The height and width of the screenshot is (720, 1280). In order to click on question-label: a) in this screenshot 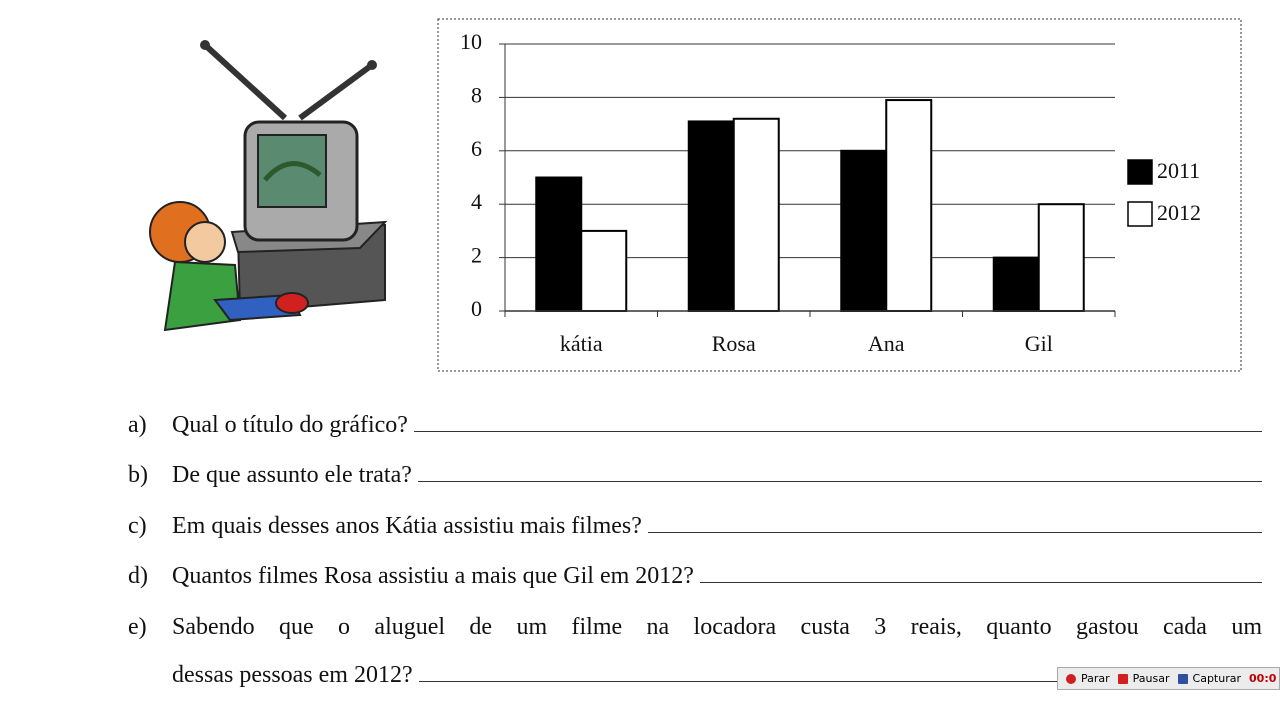, I will do `click(137, 425)`.